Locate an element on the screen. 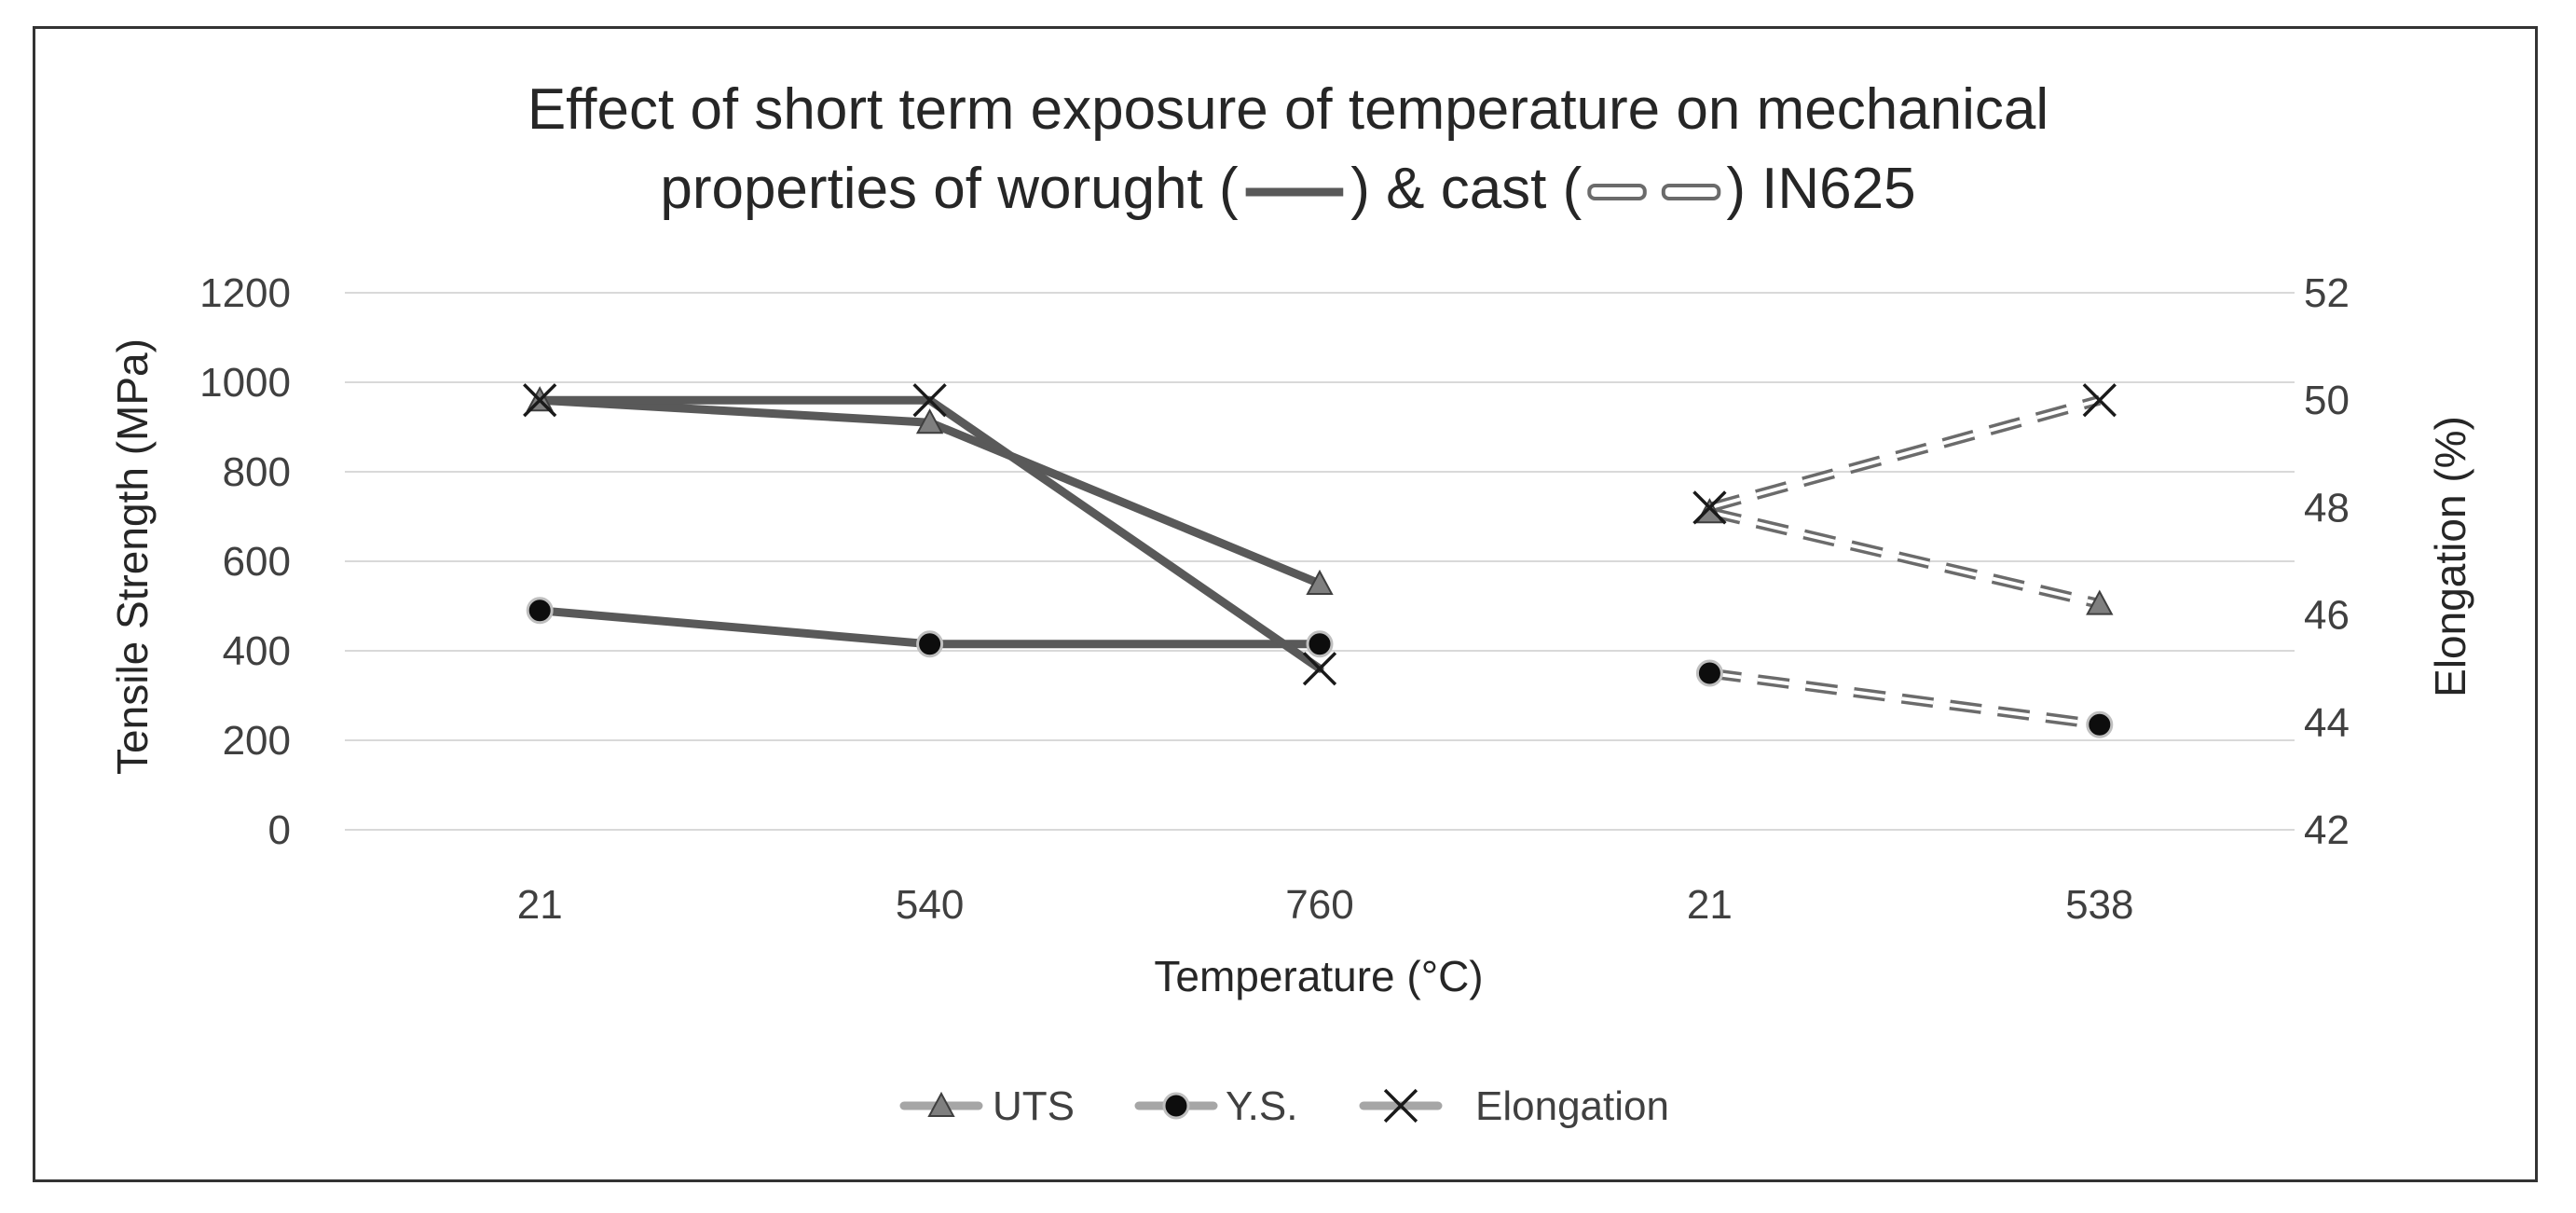  y-right-tick-label: 42 is located at coordinates (2327, 830).